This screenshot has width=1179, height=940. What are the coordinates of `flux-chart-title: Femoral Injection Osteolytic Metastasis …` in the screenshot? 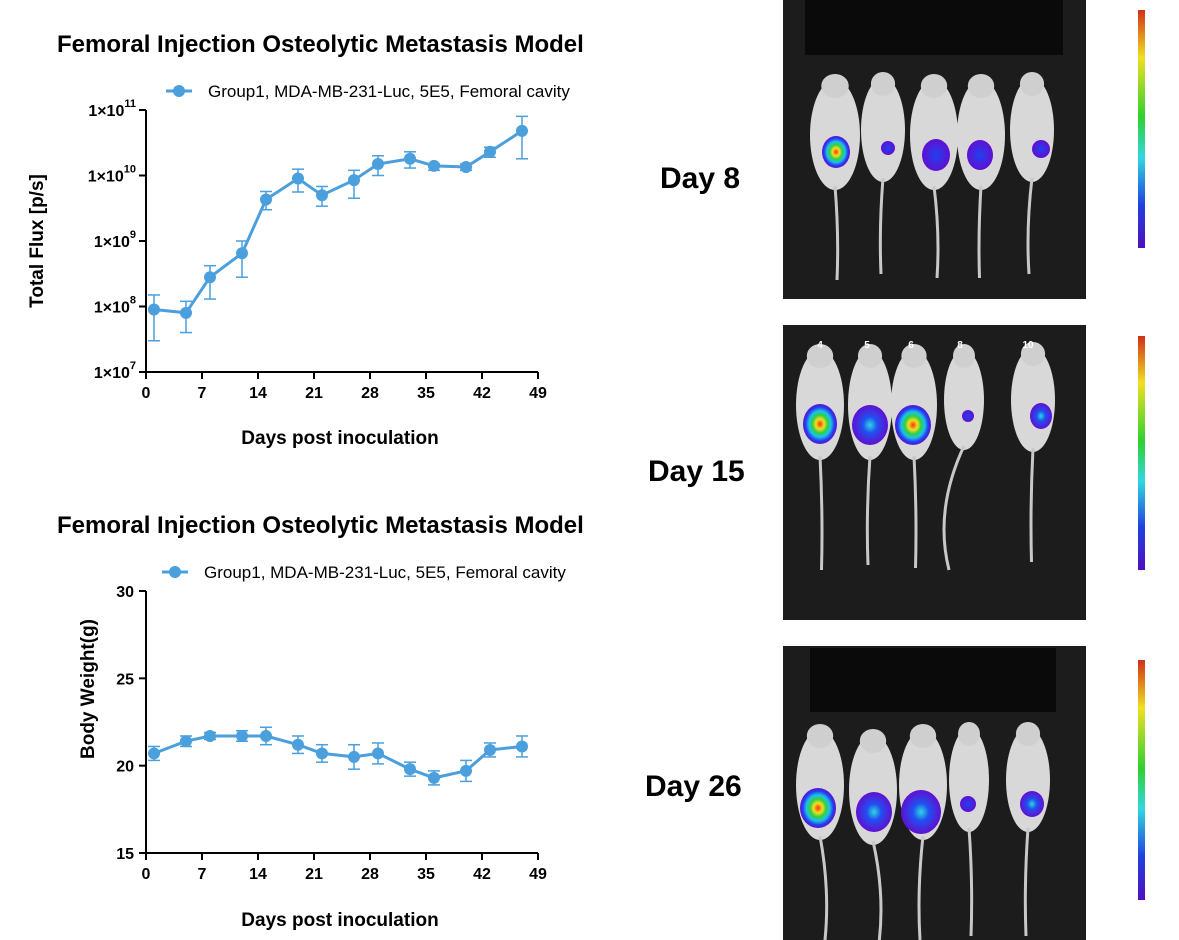 It's located at (320, 44).